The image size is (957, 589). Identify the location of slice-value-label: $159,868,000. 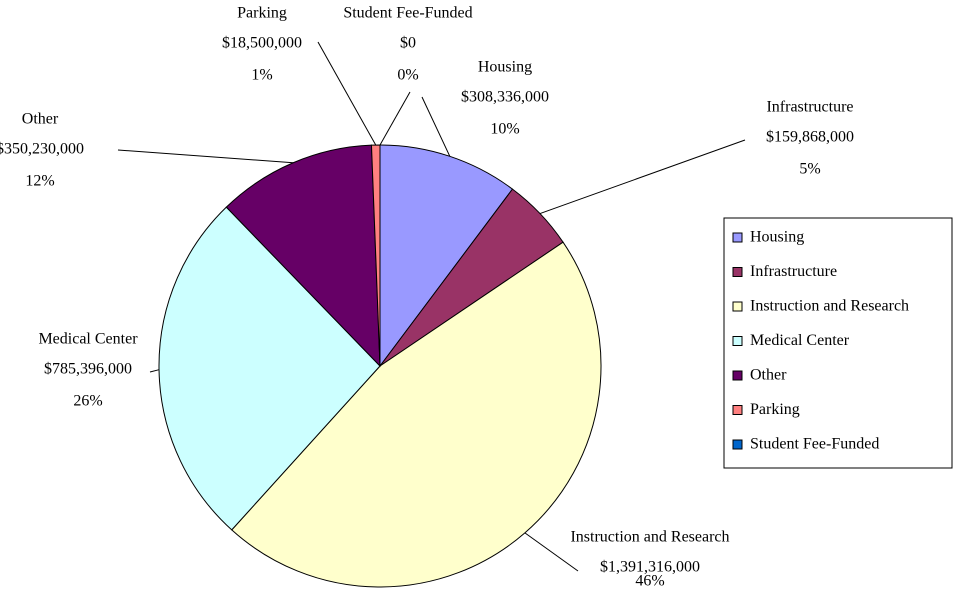
(810, 137).